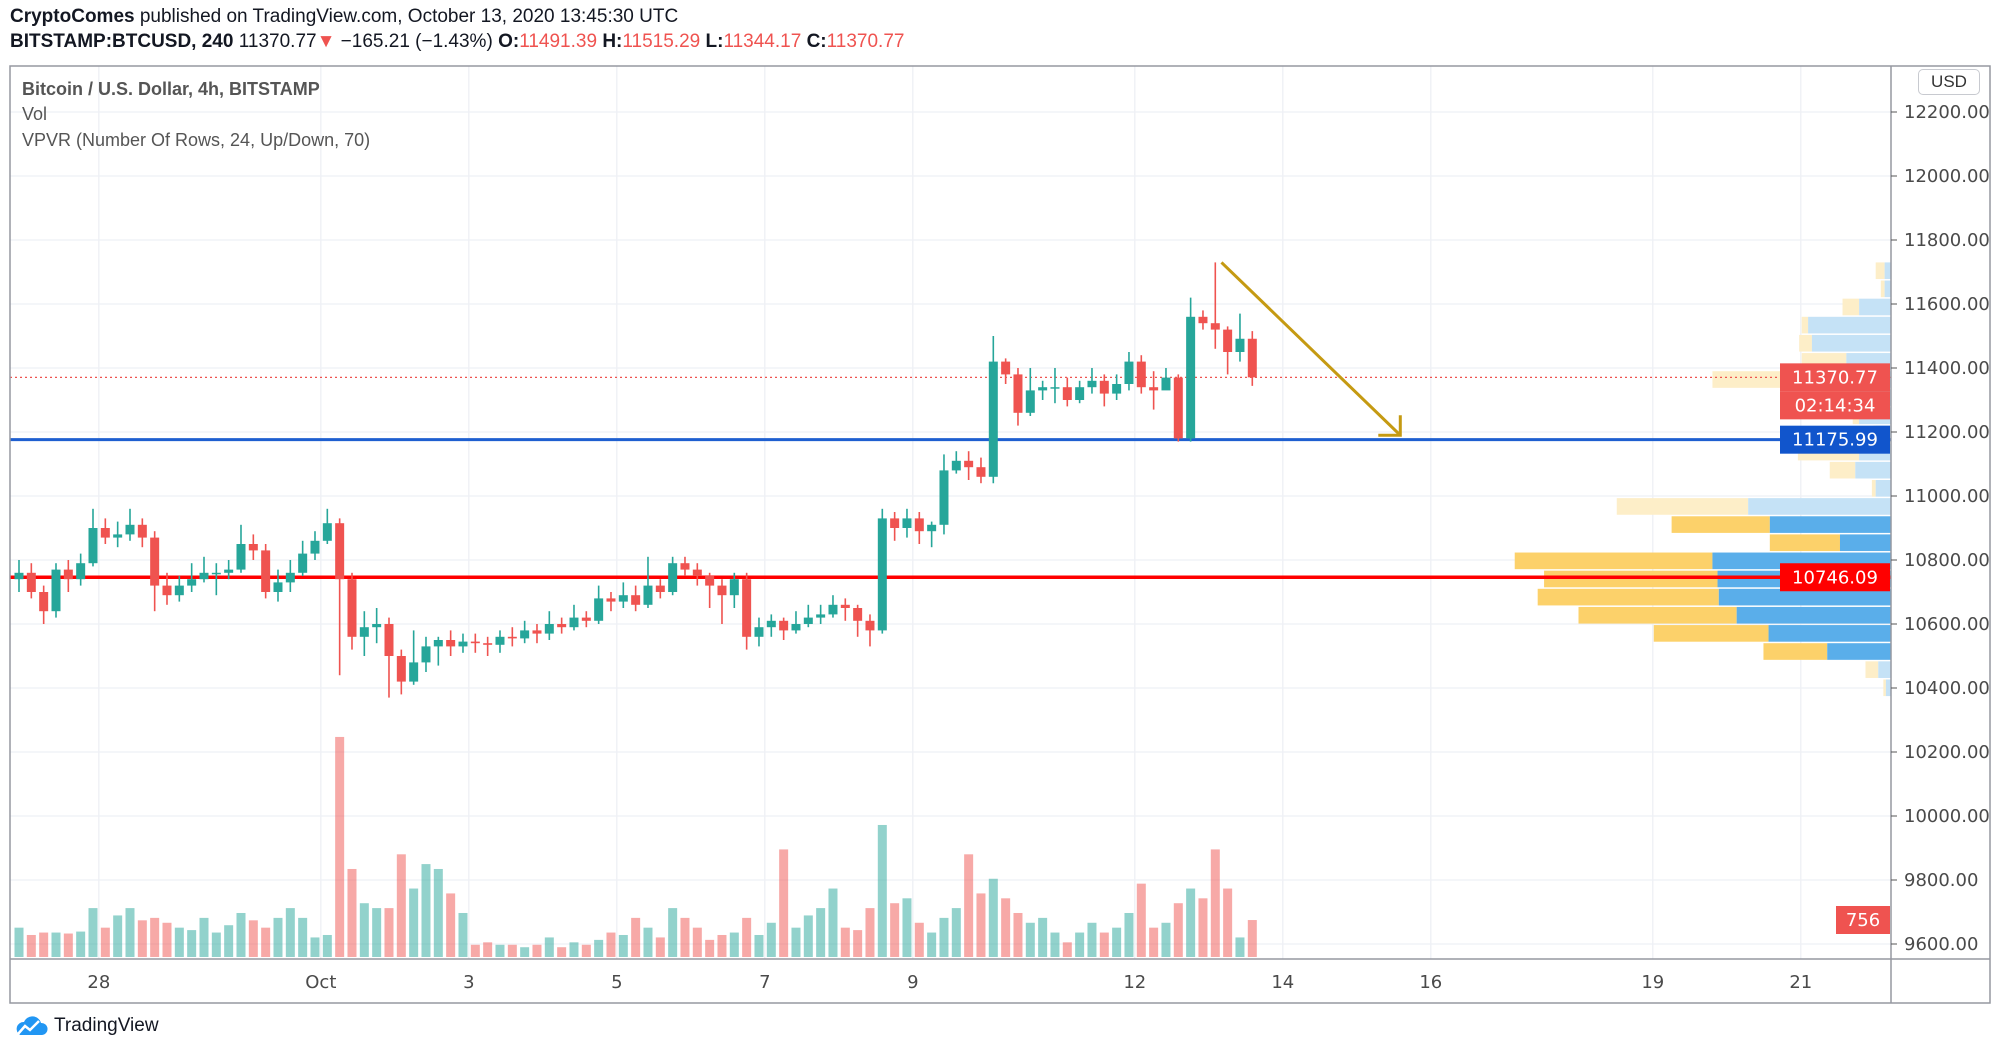 The width and height of the screenshot is (2000, 1057). Describe the element at coordinates (1282, 982) in the screenshot. I see `time-tick-label: 14` at that location.